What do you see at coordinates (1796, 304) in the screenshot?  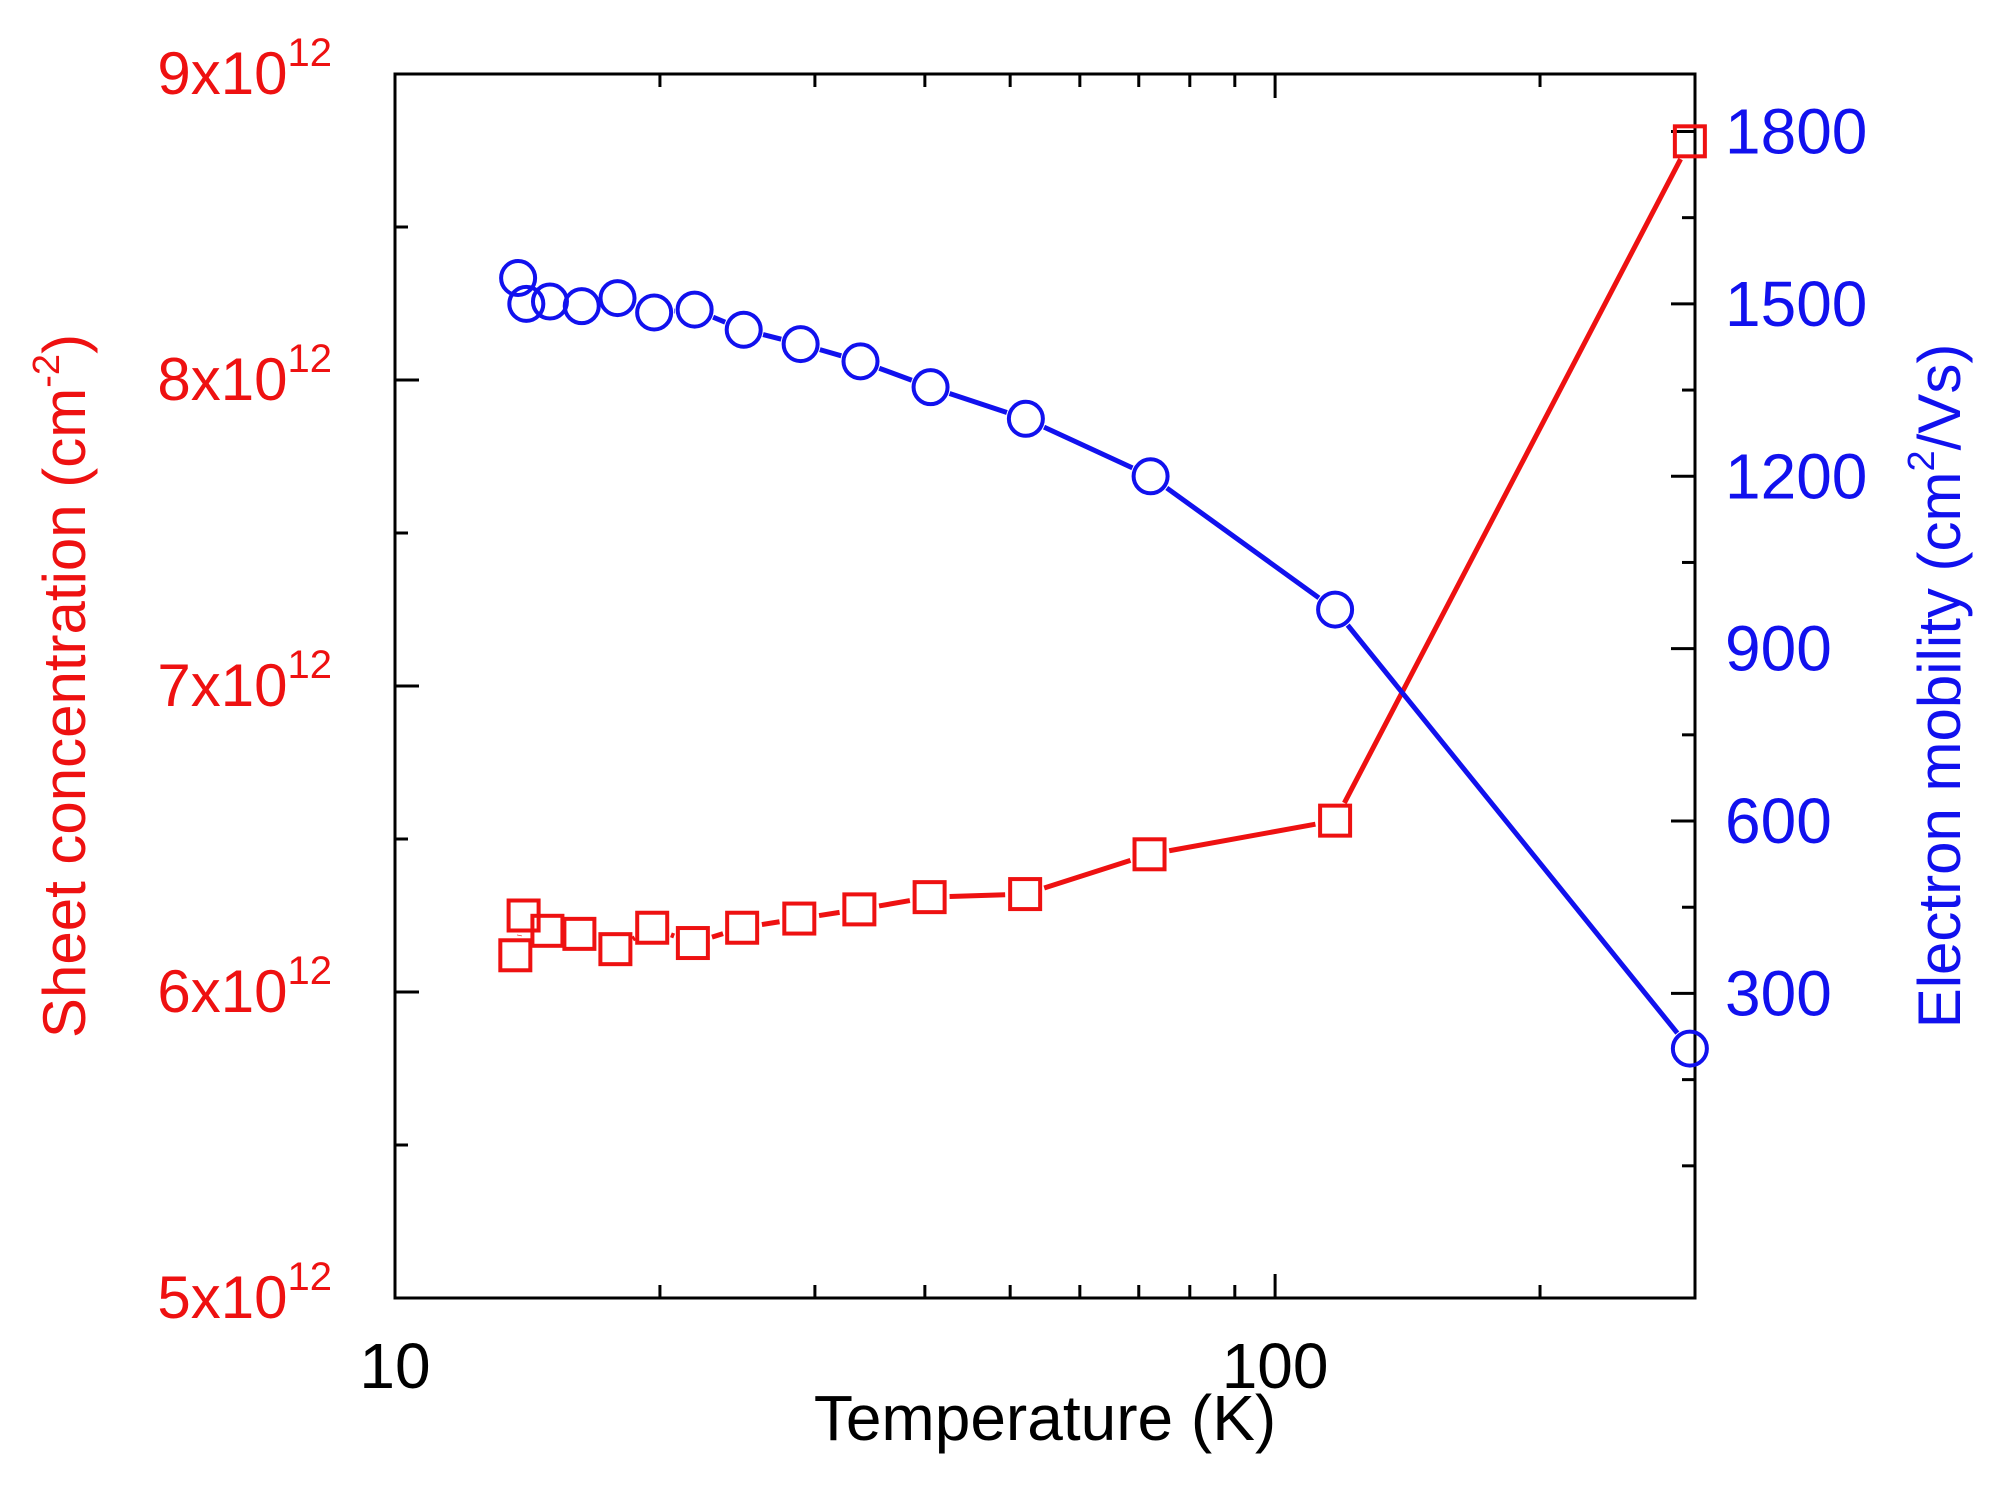 I see `right-y-tick-label: 1500` at bounding box center [1796, 304].